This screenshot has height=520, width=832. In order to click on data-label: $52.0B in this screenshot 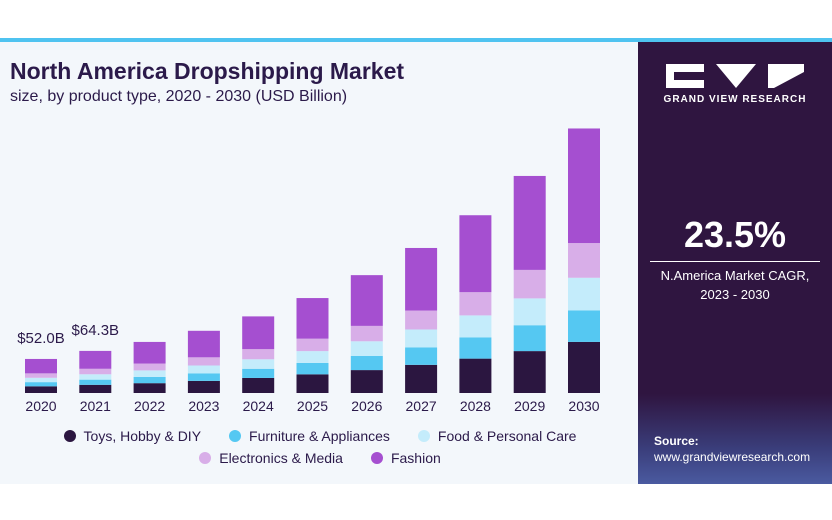, I will do `click(41, 338)`.